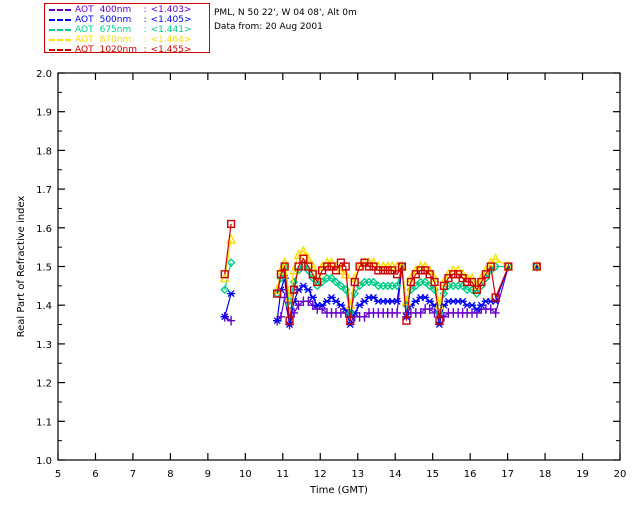 The image size is (640, 512). I want to click on x-tick-label: 6, so click(95, 474).